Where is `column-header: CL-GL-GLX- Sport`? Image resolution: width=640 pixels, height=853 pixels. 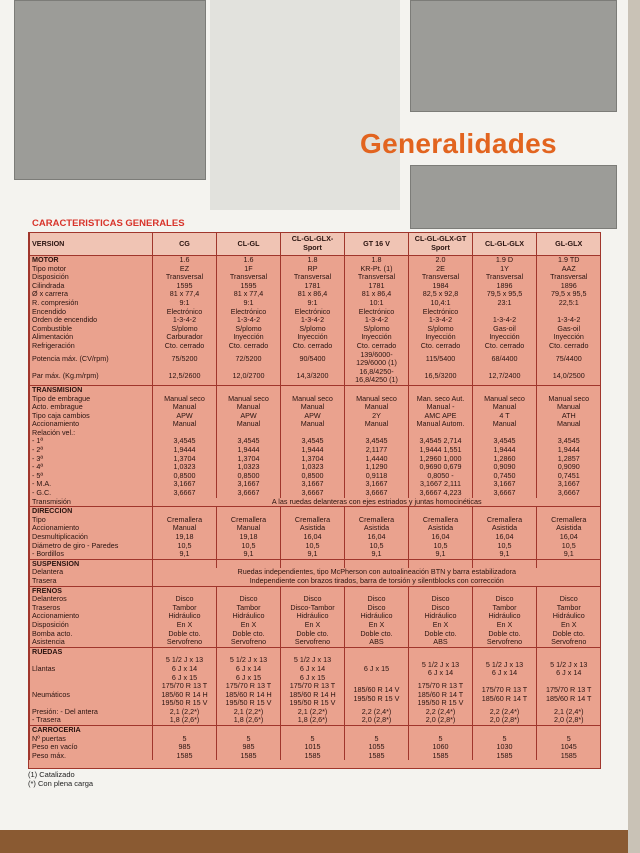 column-header: CL-GL-GLX- Sport is located at coordinates (312, 244).